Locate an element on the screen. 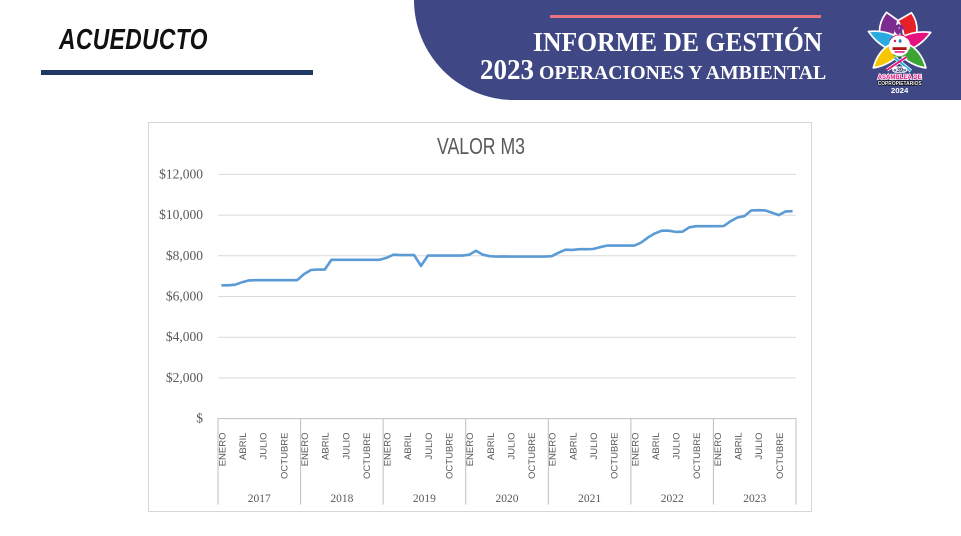  svg-text: $10,000 is located at coordinates (181, 214).